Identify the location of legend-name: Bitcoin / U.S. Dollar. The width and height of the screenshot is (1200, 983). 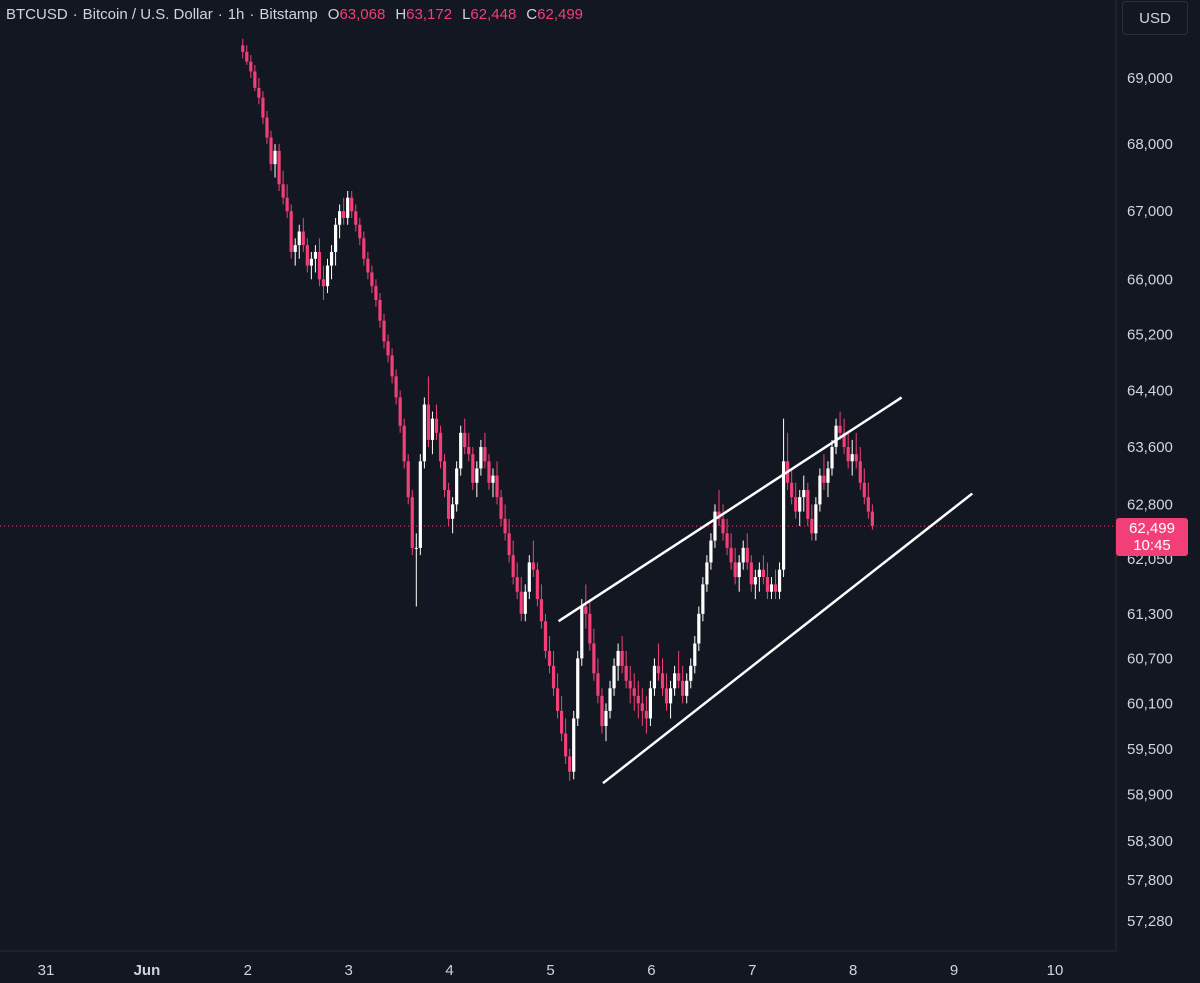
(147, 14).